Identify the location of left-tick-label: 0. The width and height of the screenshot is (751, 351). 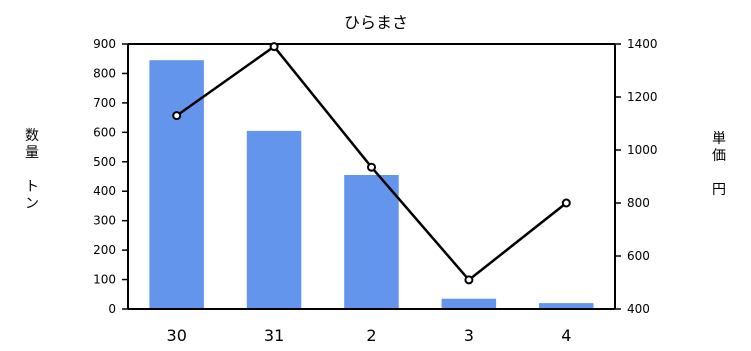
(112, 309).